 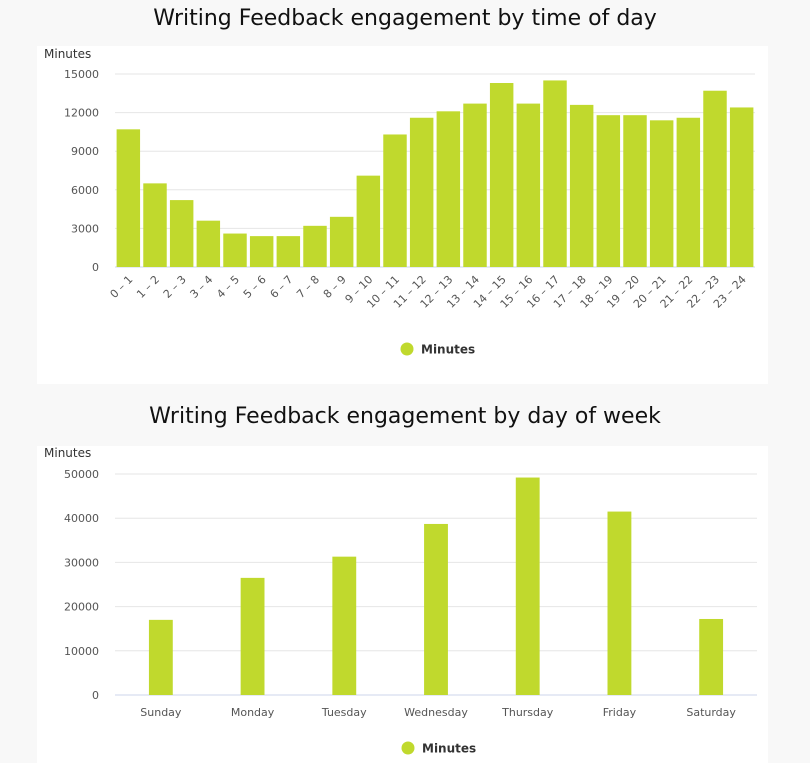 I want to click on x-tick-label: Wednesday, so click(x=436, y=712).